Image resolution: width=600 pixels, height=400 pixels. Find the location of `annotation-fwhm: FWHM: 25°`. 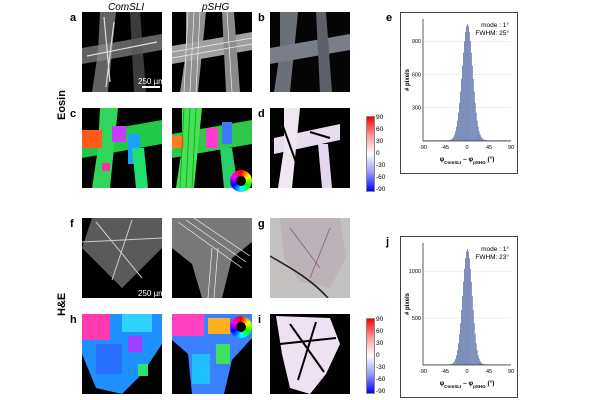

annotation-fwhm: FWHM: 25° is located at coordinates (492, 33).